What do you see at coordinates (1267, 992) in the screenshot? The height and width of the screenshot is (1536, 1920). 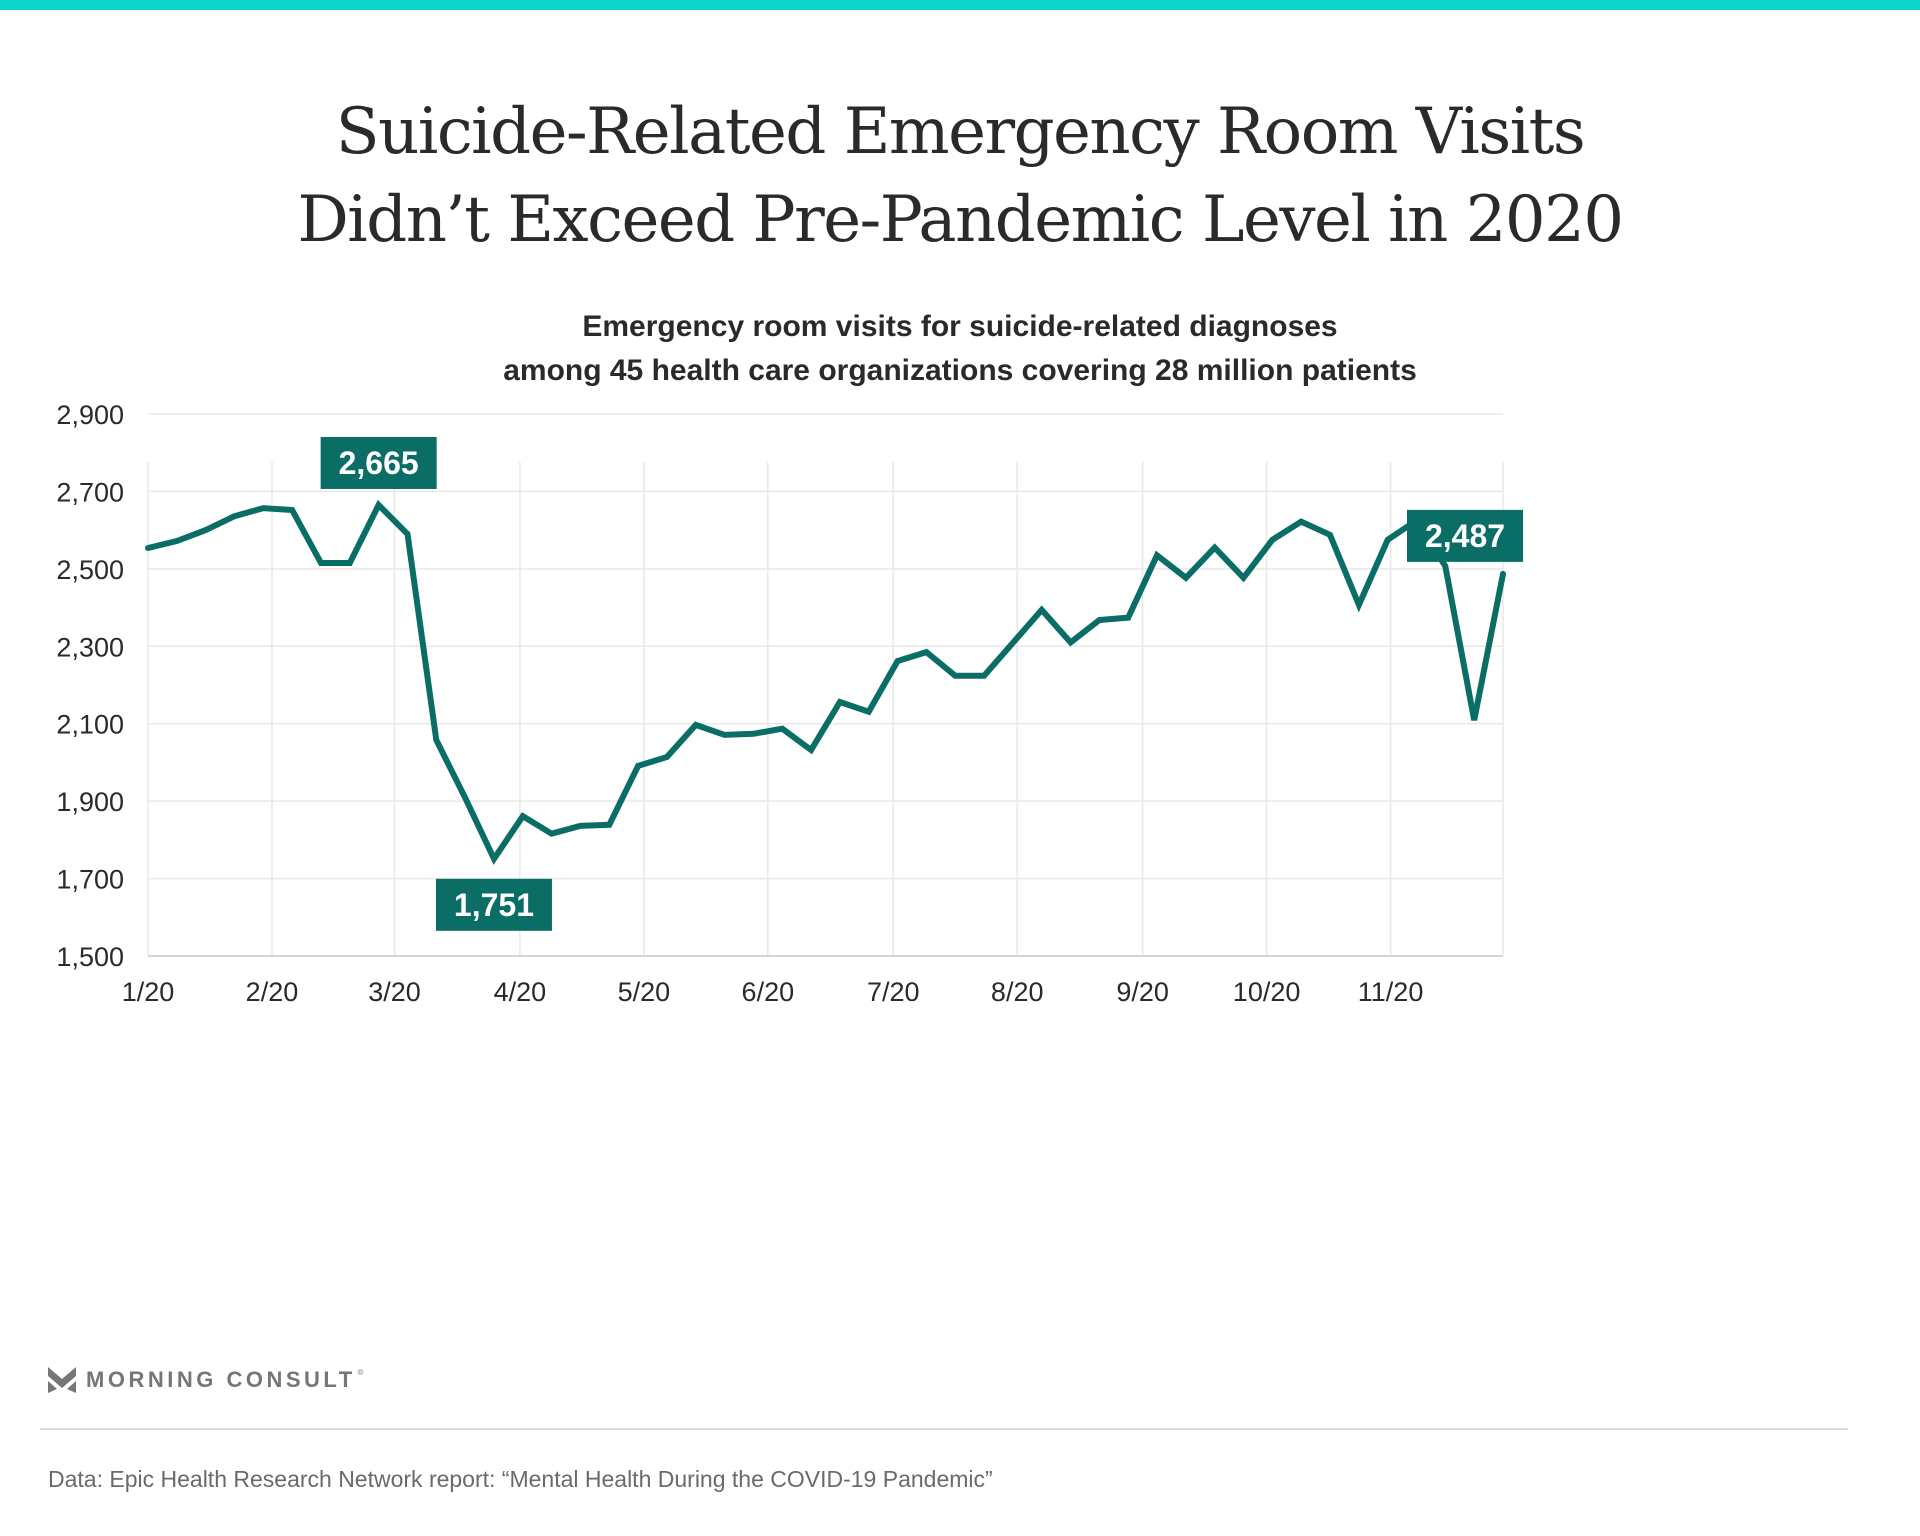 I see `x-tick-label: 10/20` at bounding box center [1267, 992].